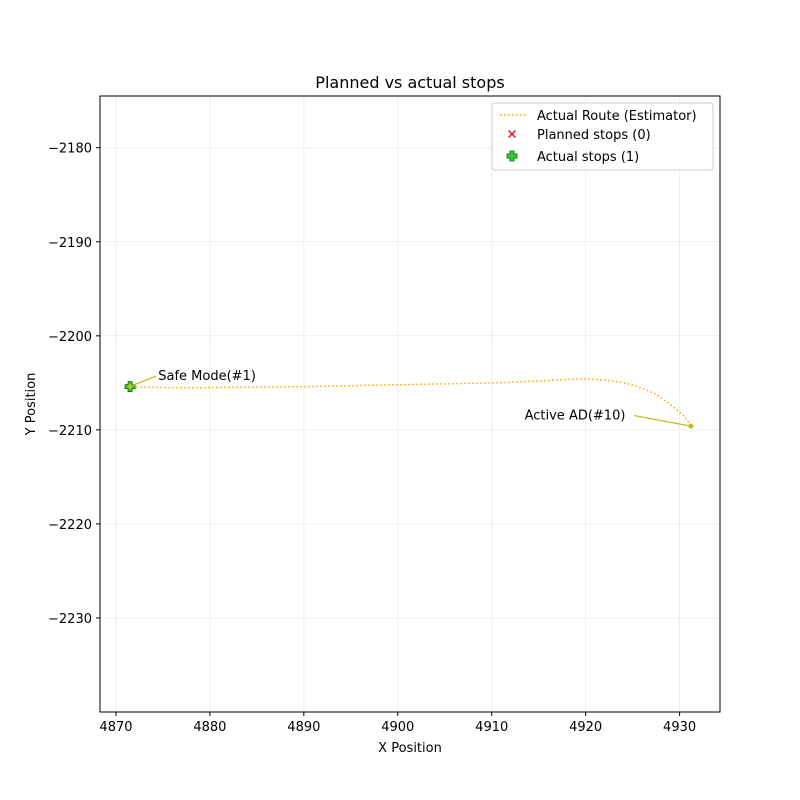  What do you see at coordinates (594, 135) in the screenshot?
I see `legend-planned-label: Planned stops (0)` at bounding box center [594, 135].